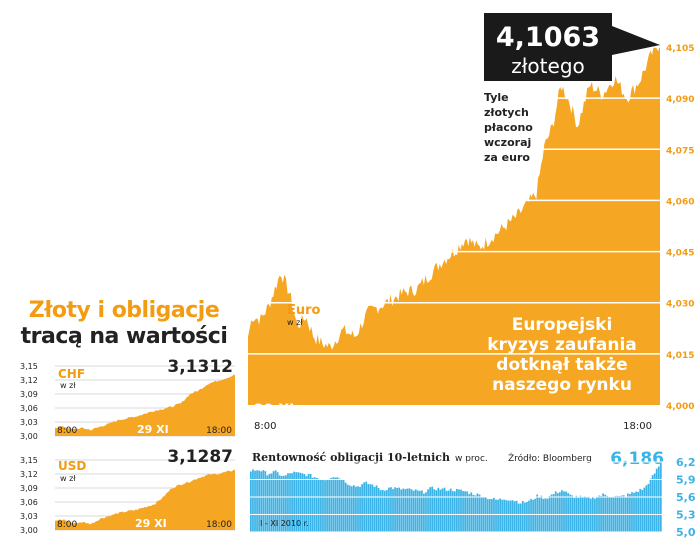 This screenshot has height=551, width=700. Describe the element at coordinates (29, 401) in the screenshot. I see `chf-y-ticks: 3,15 3,12 3,09 3,06 3,03 3,00` at that location.